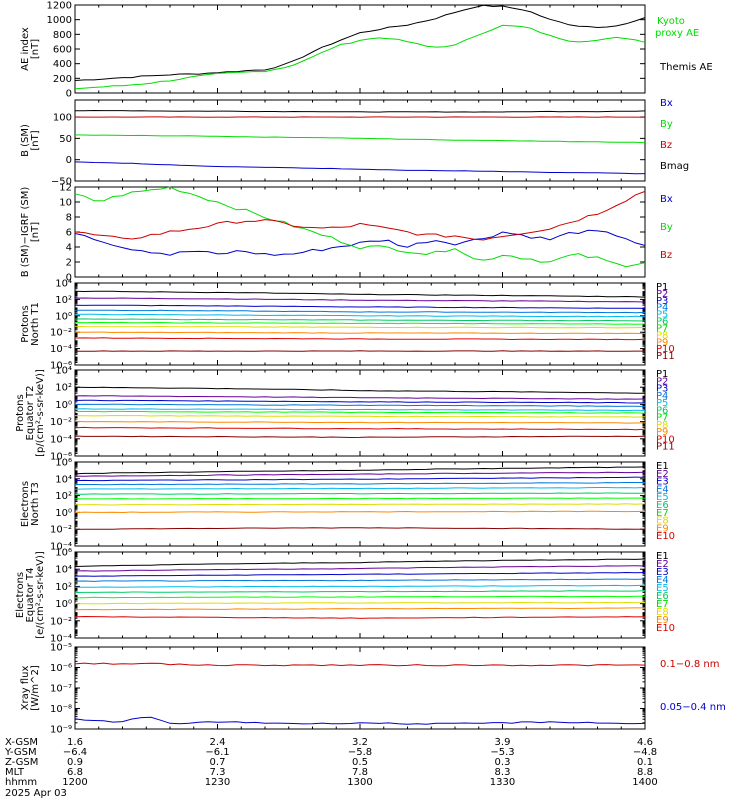 The image size is (750, 800). I want to click on legend-p10: P10, so click(665, 349).